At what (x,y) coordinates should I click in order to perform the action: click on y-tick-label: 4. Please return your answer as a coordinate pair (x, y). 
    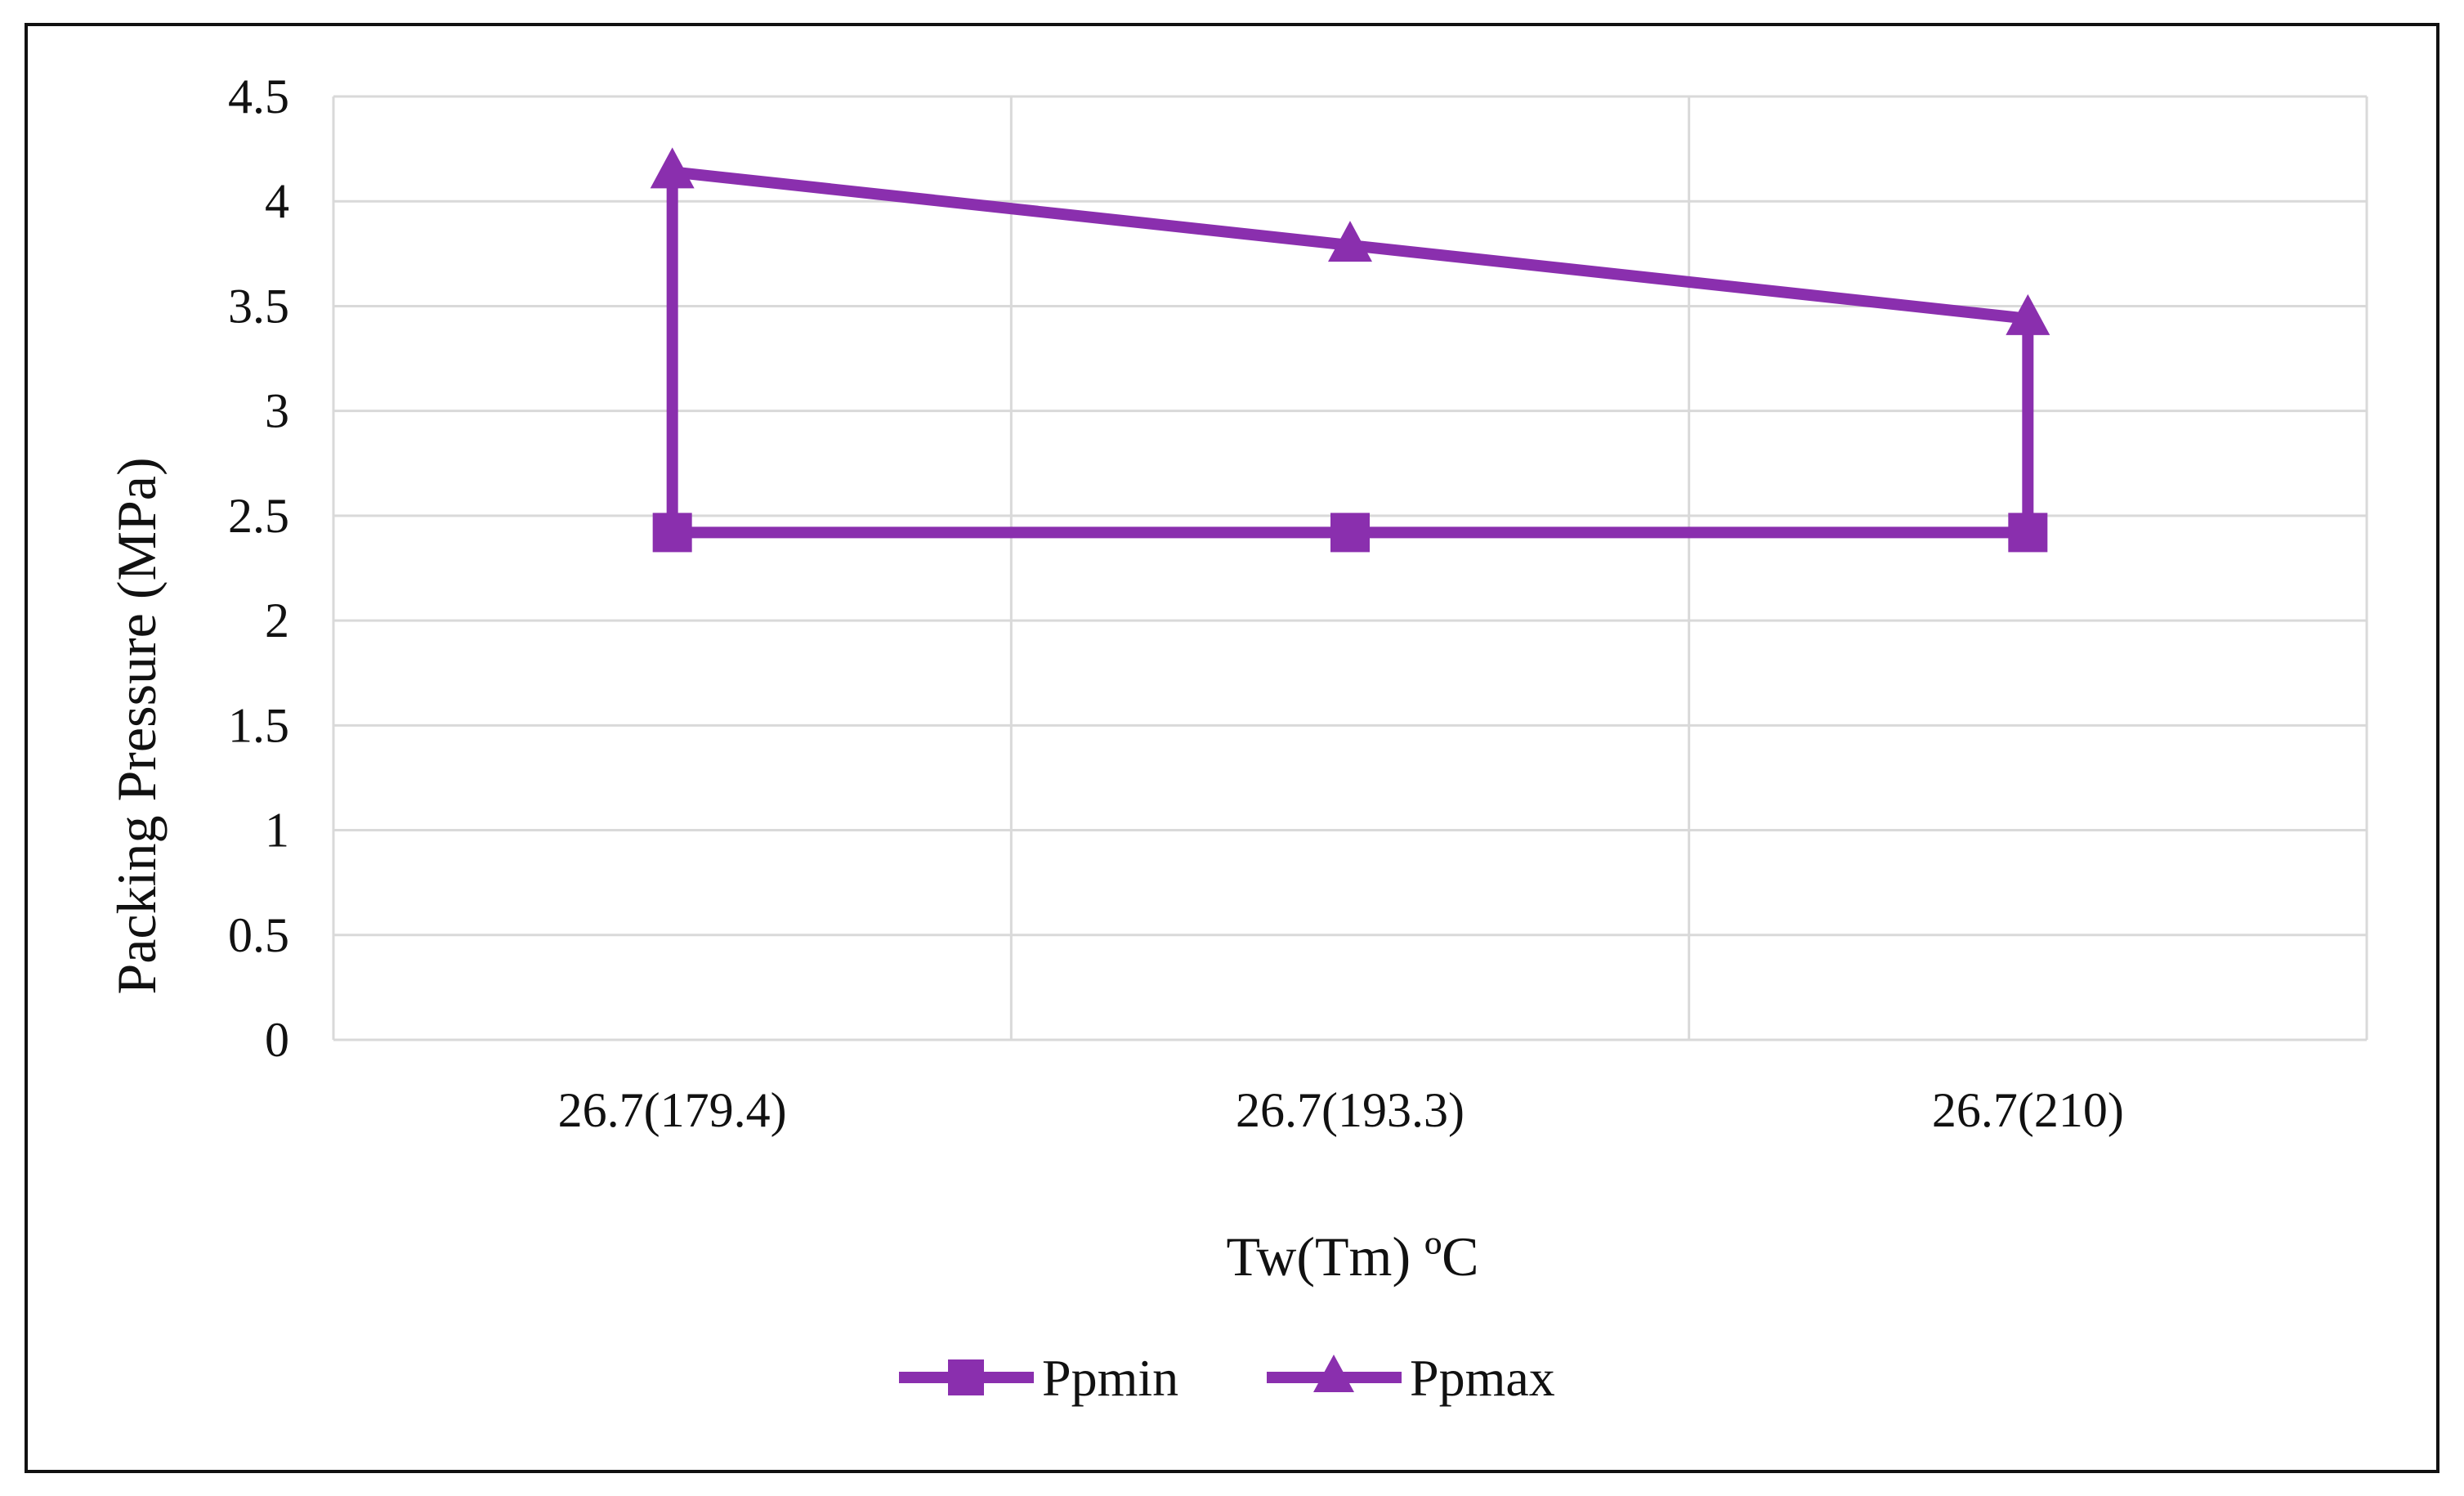
    Looking at the image, I should click on (277, 201).